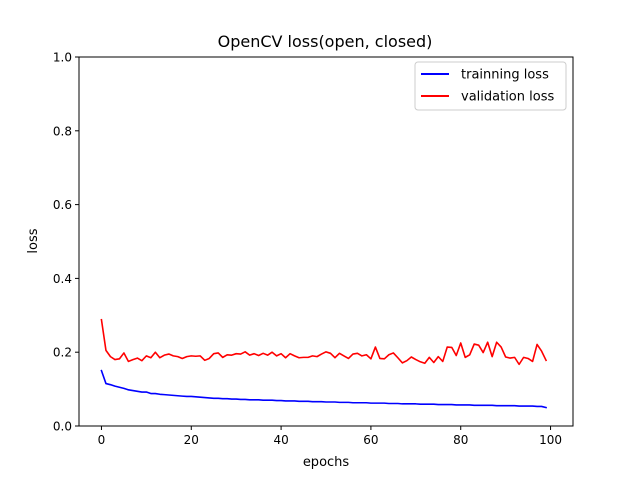  What do you see at coordinates (62, 131) in the screenshot?
I see `y-tick-label: 0.8` at bounding box center [62, 131].